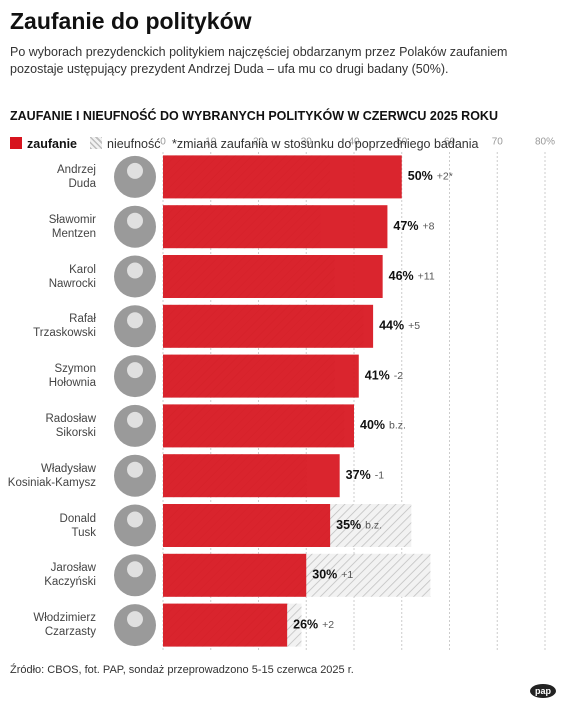  I want to click on category-label: Jarosław Kaczyński, so click(70, 575).